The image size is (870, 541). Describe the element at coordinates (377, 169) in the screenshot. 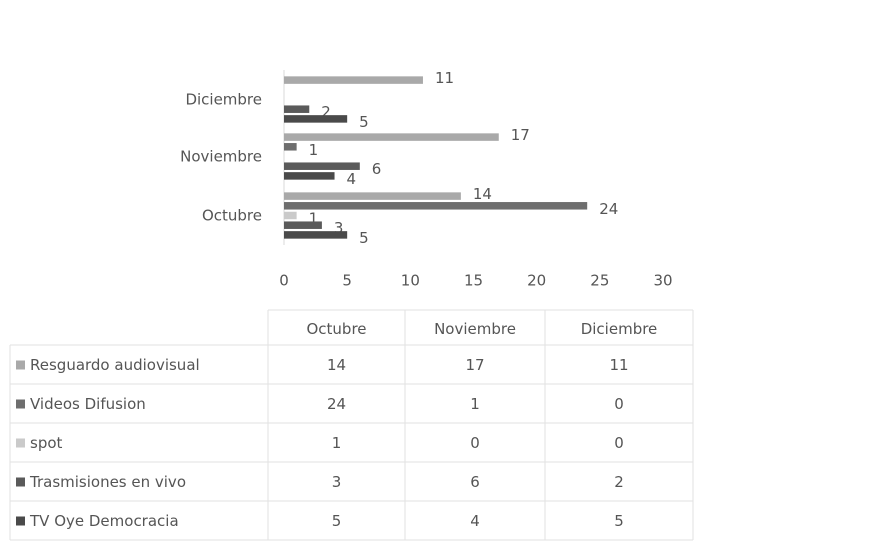

I see `data-label: 6` at that location.